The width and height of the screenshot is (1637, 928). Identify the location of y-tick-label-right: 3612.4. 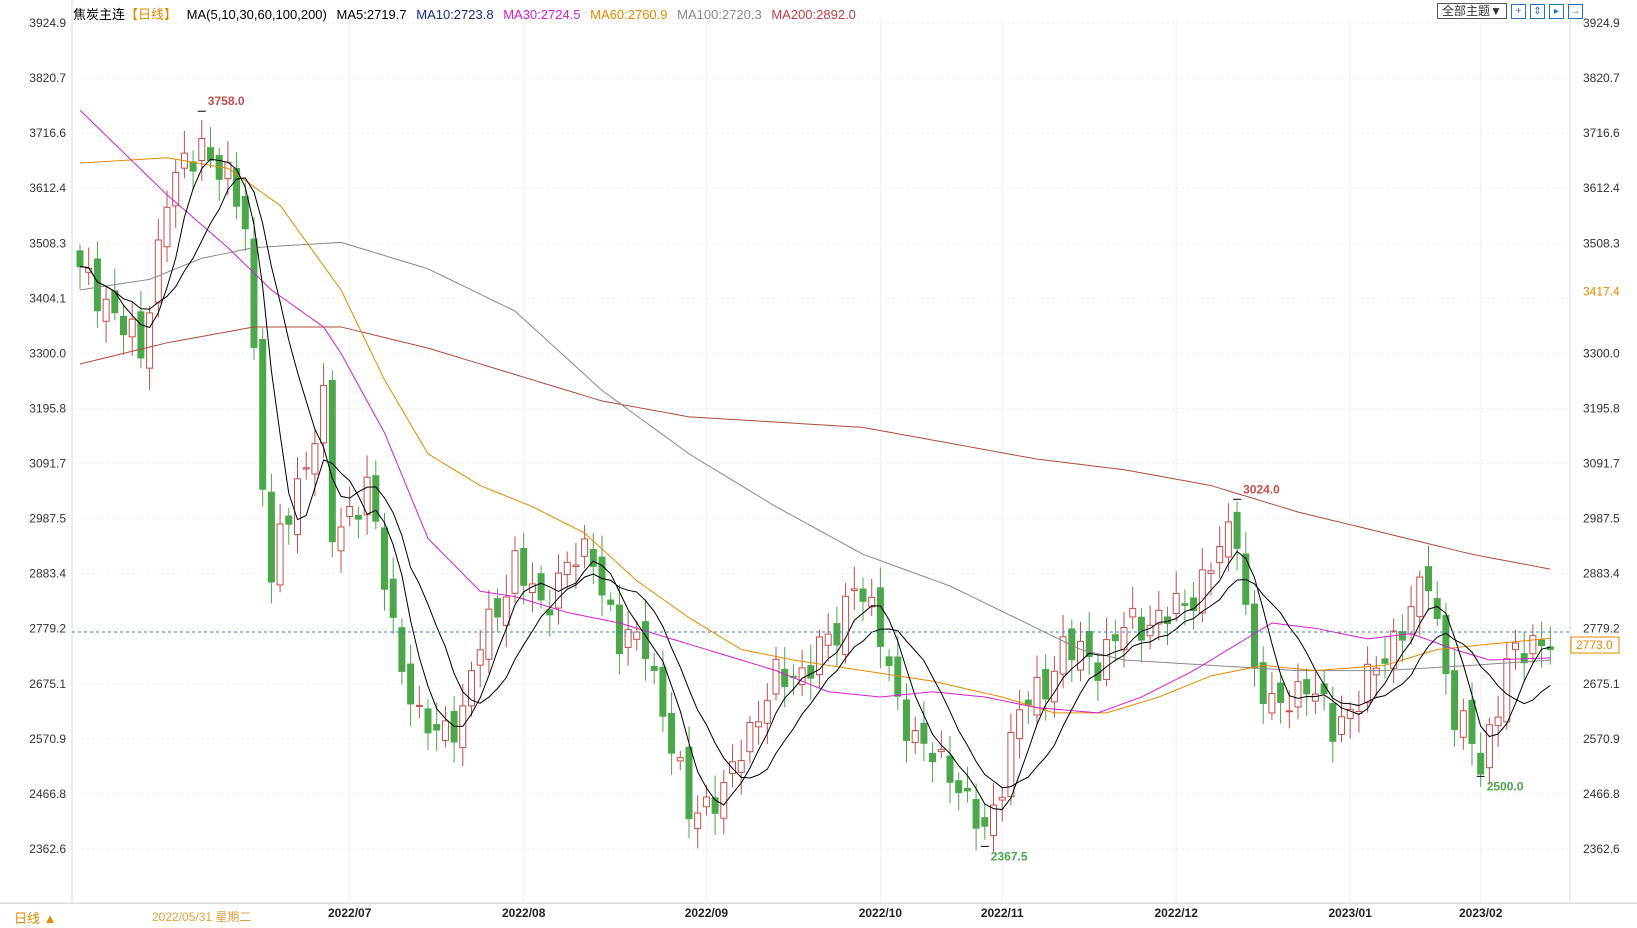
(1601, 188).